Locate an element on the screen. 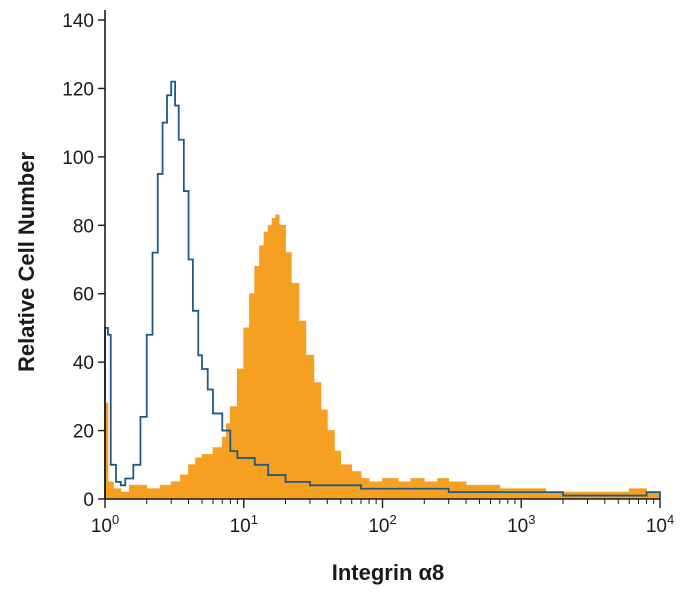 This screenshot has height=601, width=691. y-tick-label-120: 120 is located at coordinates (78, 89).